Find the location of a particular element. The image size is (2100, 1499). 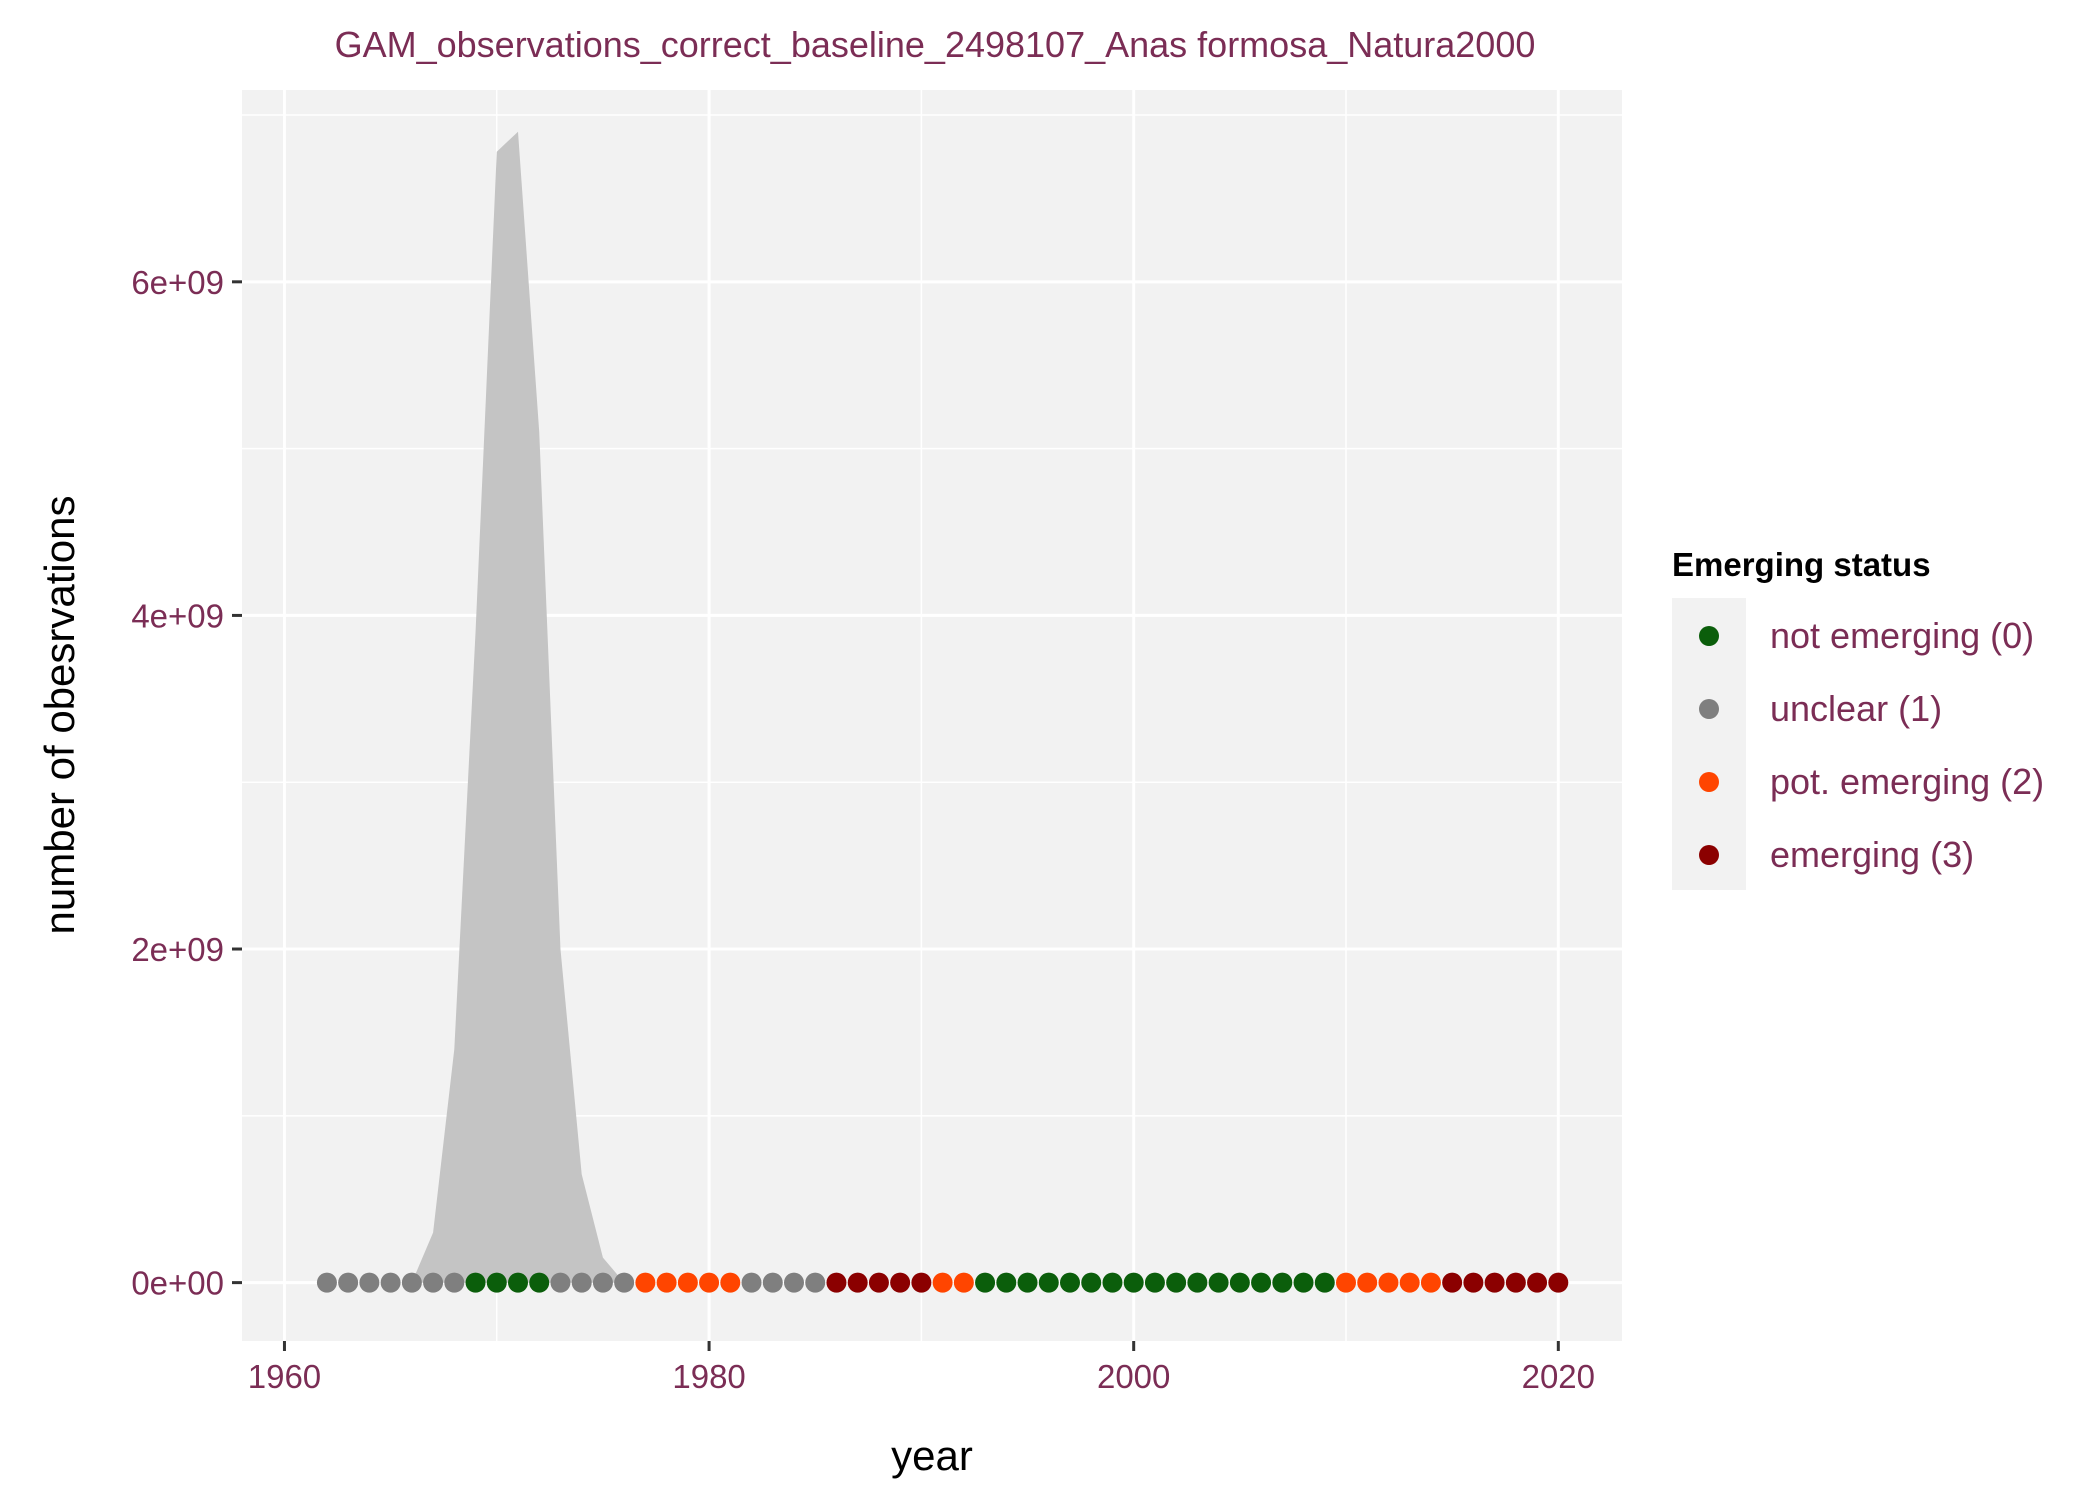

data-point-1977 is located at coordinates (645, 1282).